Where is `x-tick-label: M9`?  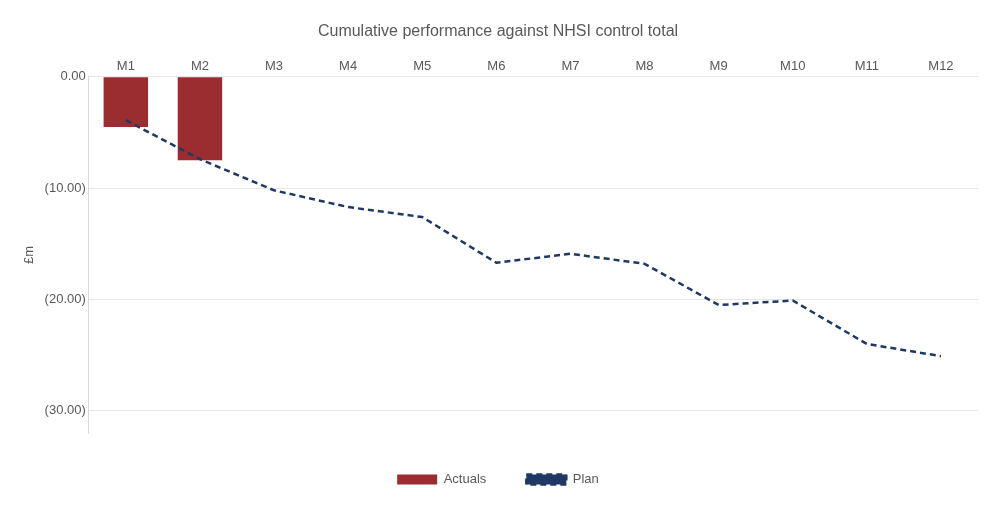
x-tick-label: M9 is located at coordinates (718, 65).